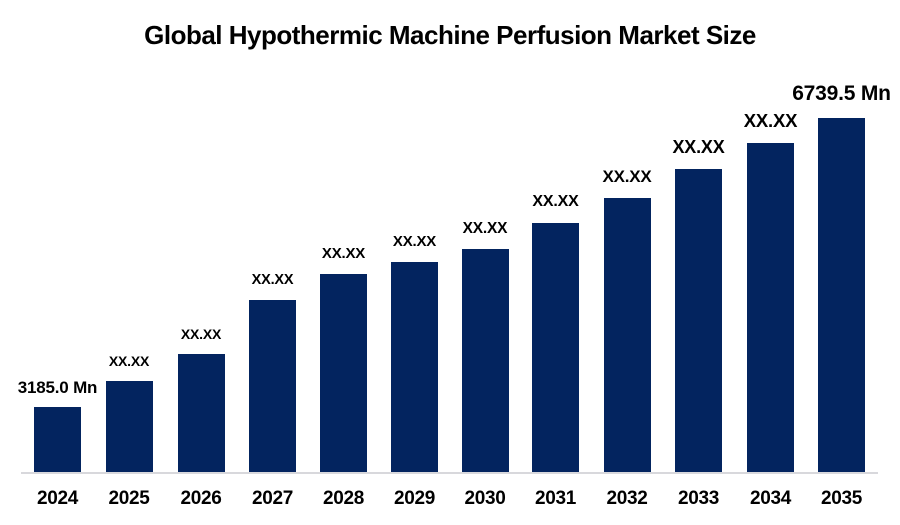 This screenshot has height=525, width=900. Describe the element at coordinates (841, 498) in the screenshot. I see `x-axis-label: 2035` at that location.